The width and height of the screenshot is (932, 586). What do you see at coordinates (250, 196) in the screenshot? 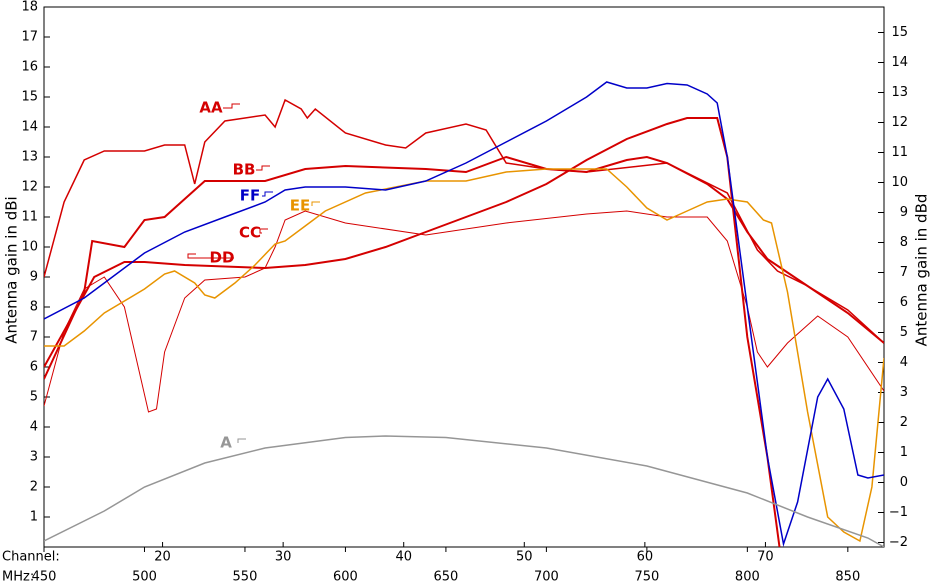
I see `series-label: FF` at bounding box center [250, 196].